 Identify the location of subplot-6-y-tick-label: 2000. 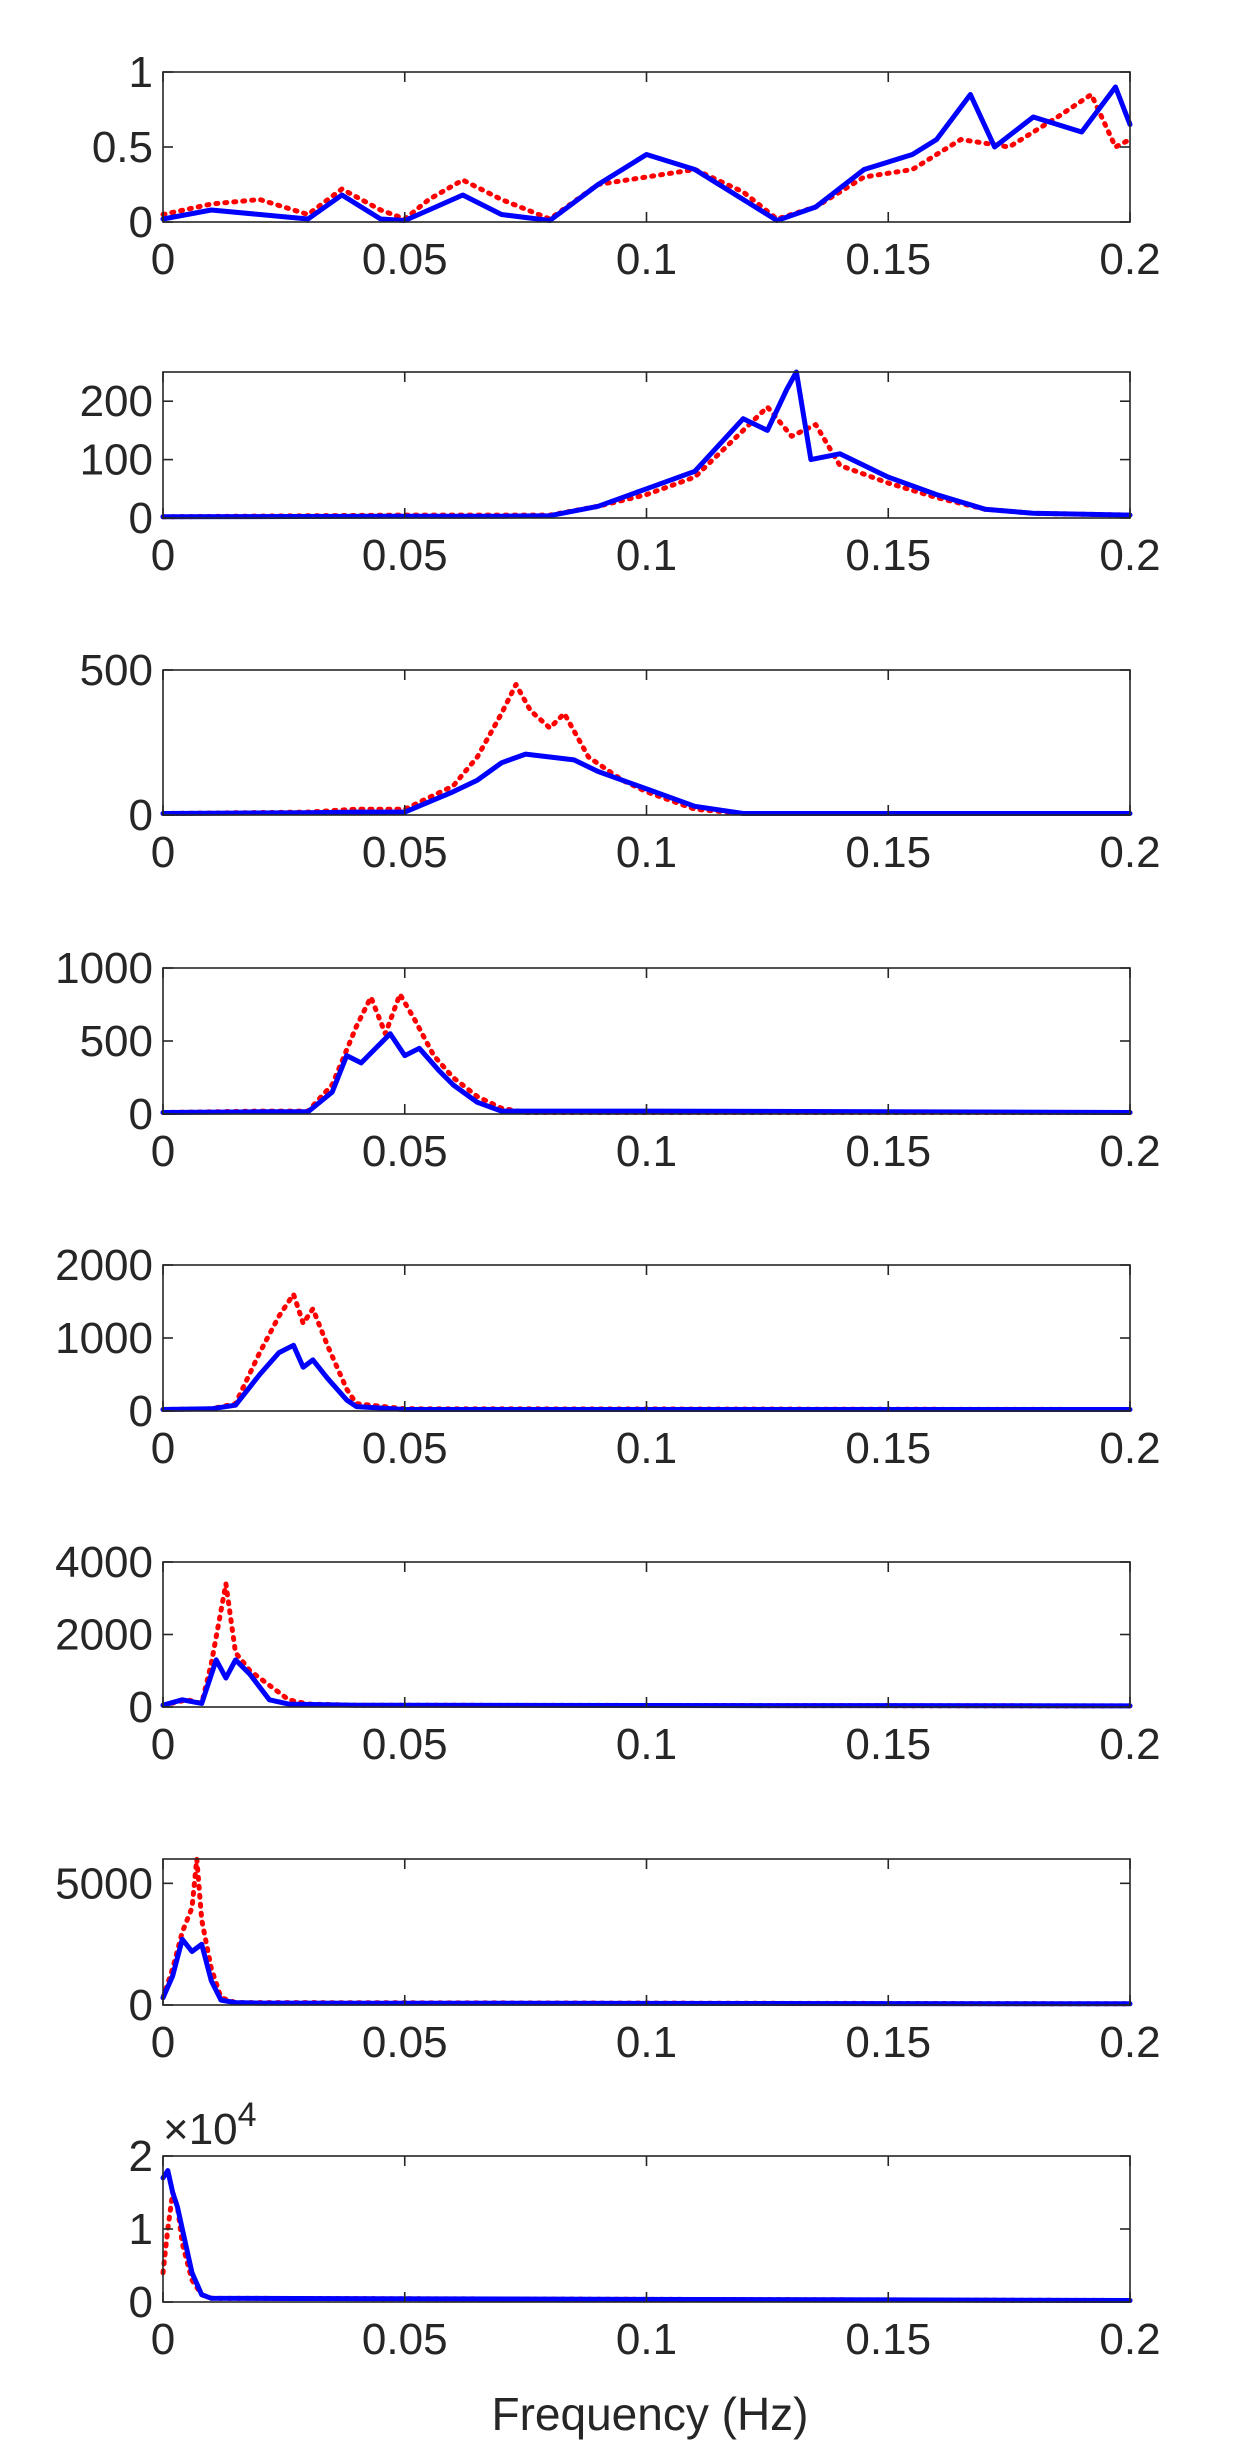
(104, 1635).